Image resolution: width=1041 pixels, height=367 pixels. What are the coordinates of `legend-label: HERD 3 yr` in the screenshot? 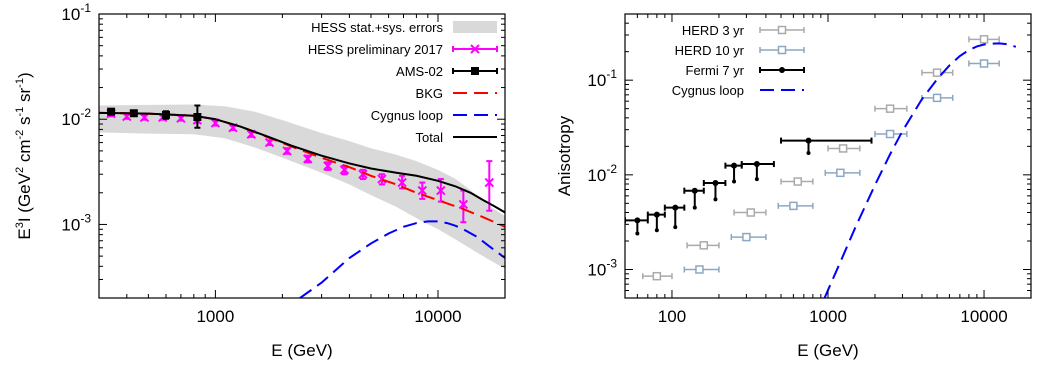 It's located at (713, 30).